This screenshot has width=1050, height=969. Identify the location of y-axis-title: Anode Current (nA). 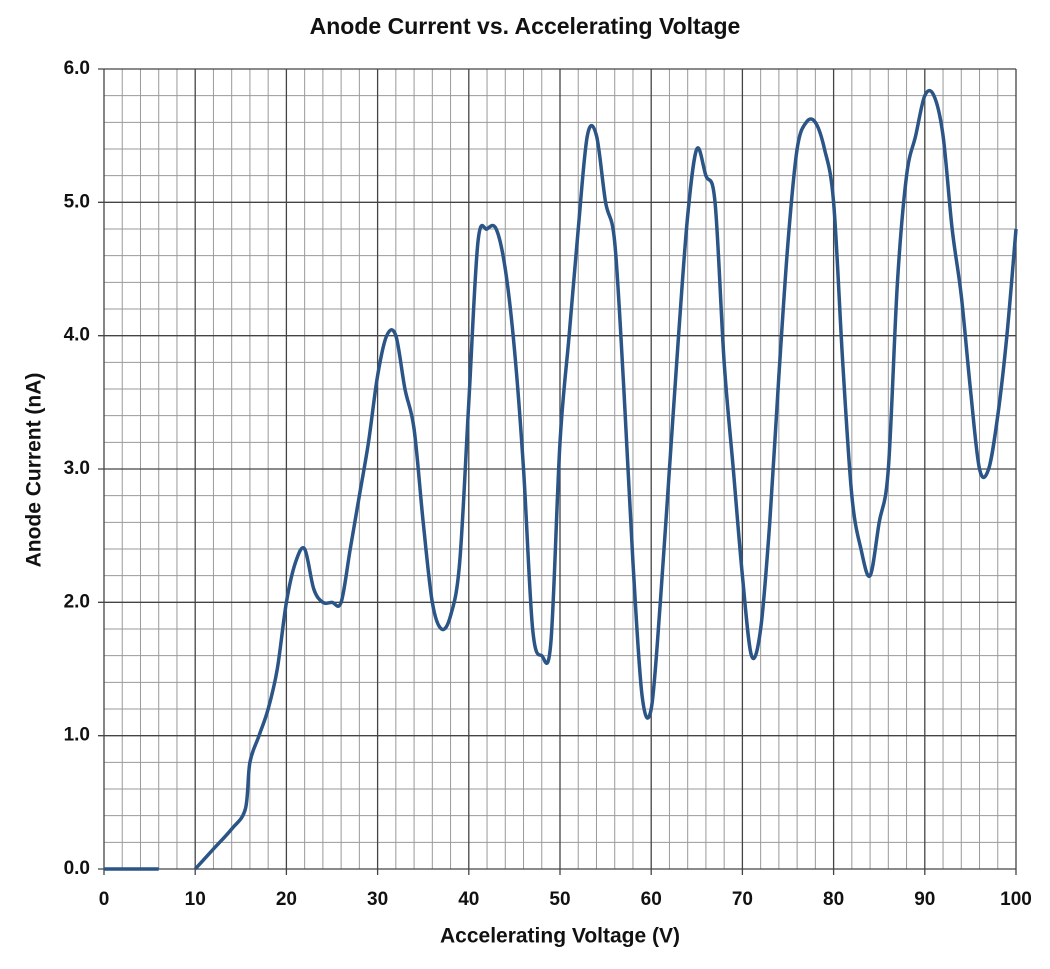
(34, 470).